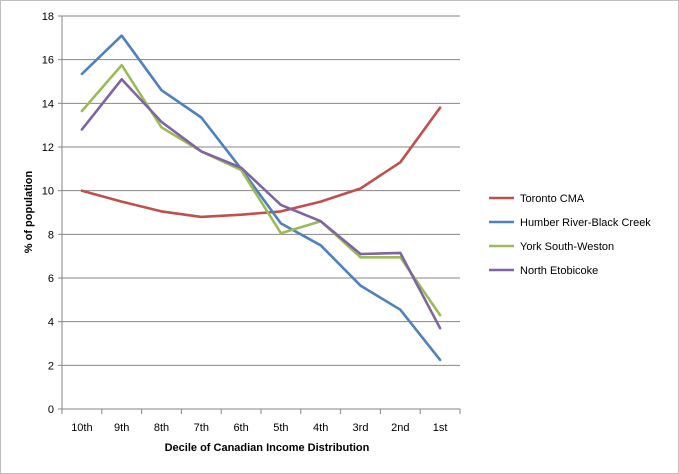  Describe the element at coordinates (48, 104) in the screenshot. I see `y-tick-label: 14` at that location.